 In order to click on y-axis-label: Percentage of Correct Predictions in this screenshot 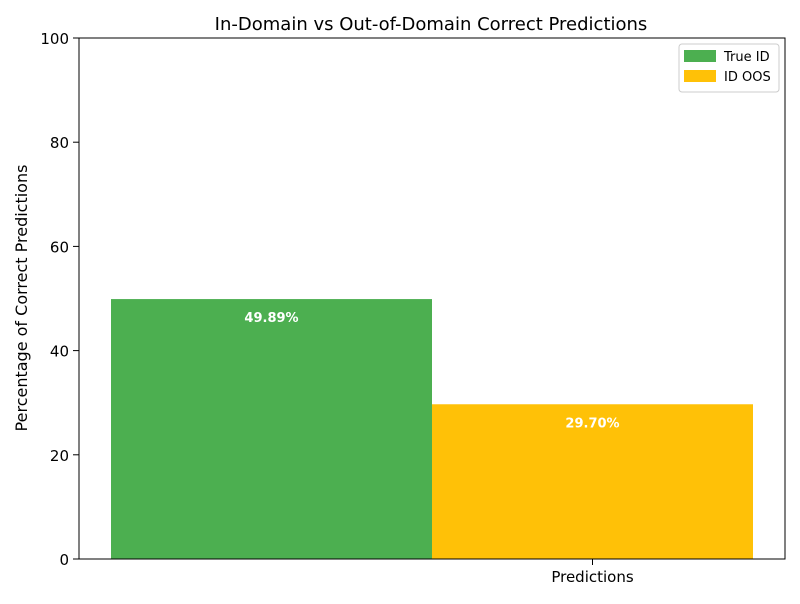, I will do `click(21, 298)`.